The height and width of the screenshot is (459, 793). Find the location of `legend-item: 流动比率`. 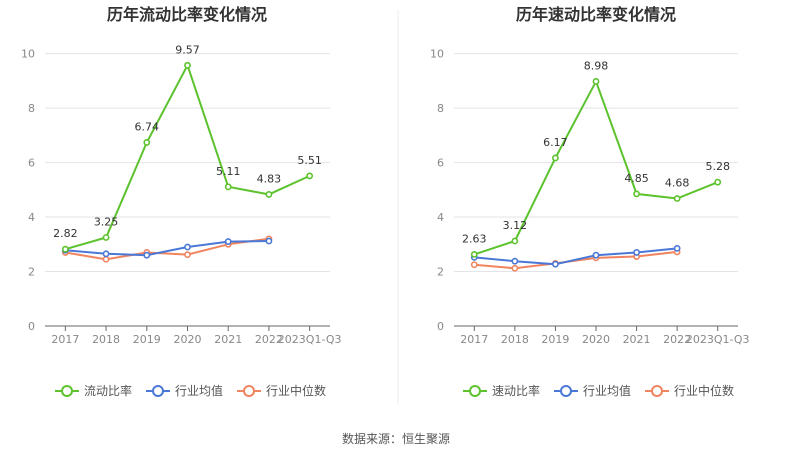

legend-item: 流动比率 is located at coordinates (93, 390).